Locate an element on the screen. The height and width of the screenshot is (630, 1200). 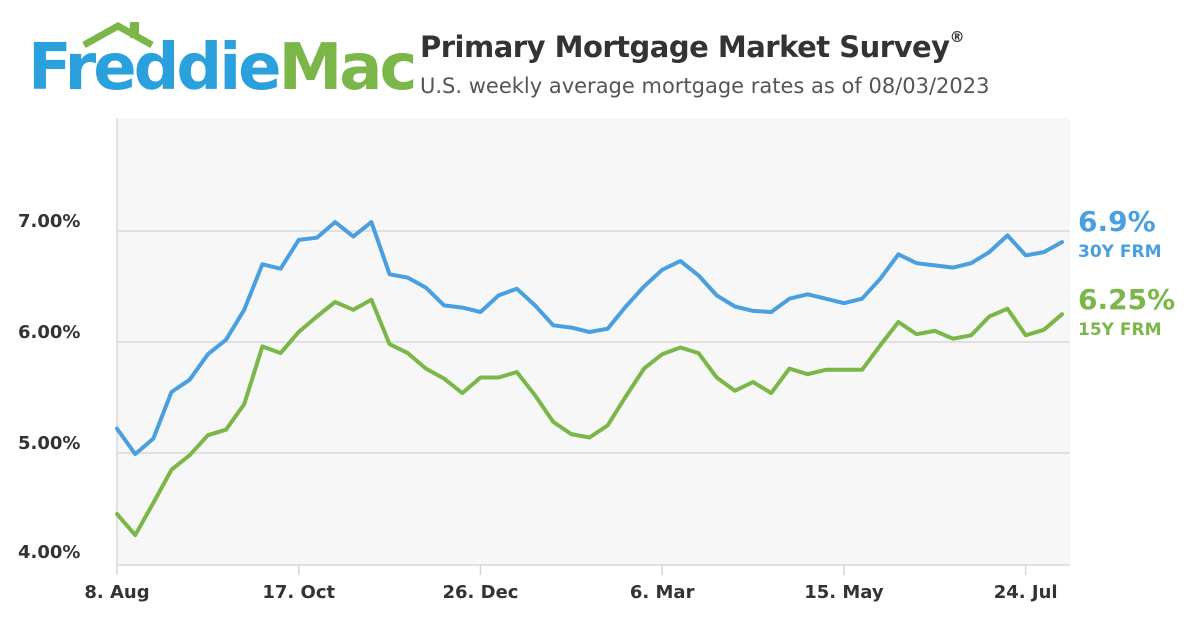
logo-word-freddie: Freddie is located at coordinates (155, 68).